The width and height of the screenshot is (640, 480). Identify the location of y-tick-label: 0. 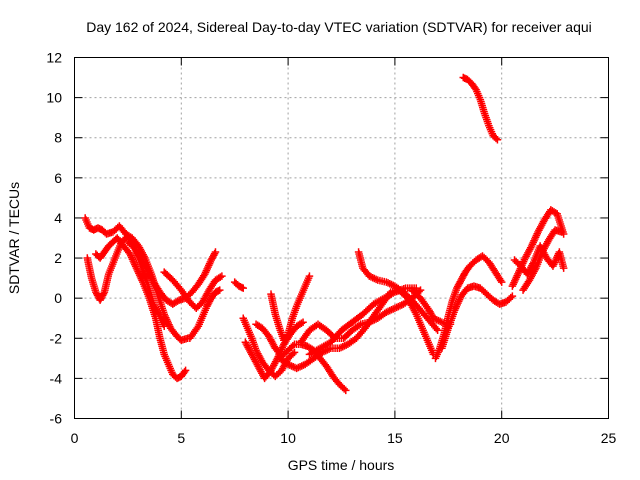
(58, 298).